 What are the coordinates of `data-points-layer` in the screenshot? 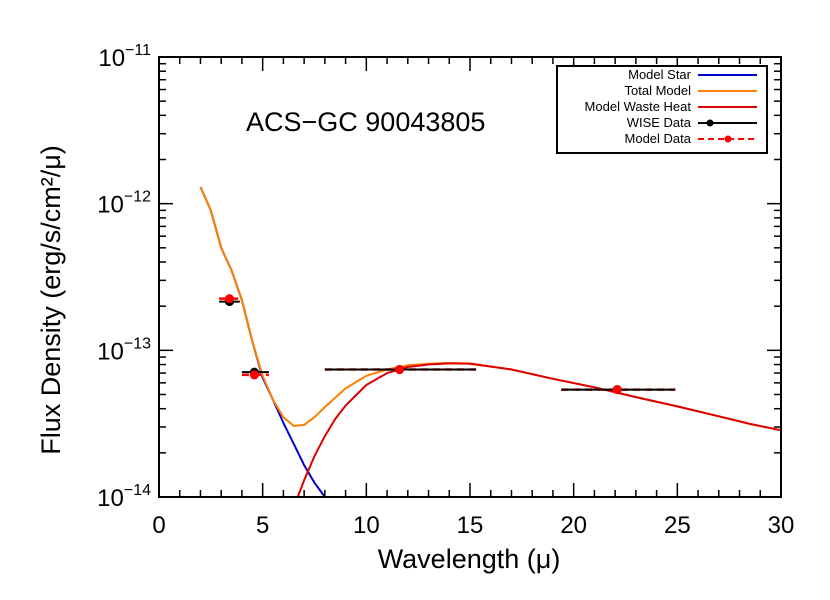 It's located at (447, 344).